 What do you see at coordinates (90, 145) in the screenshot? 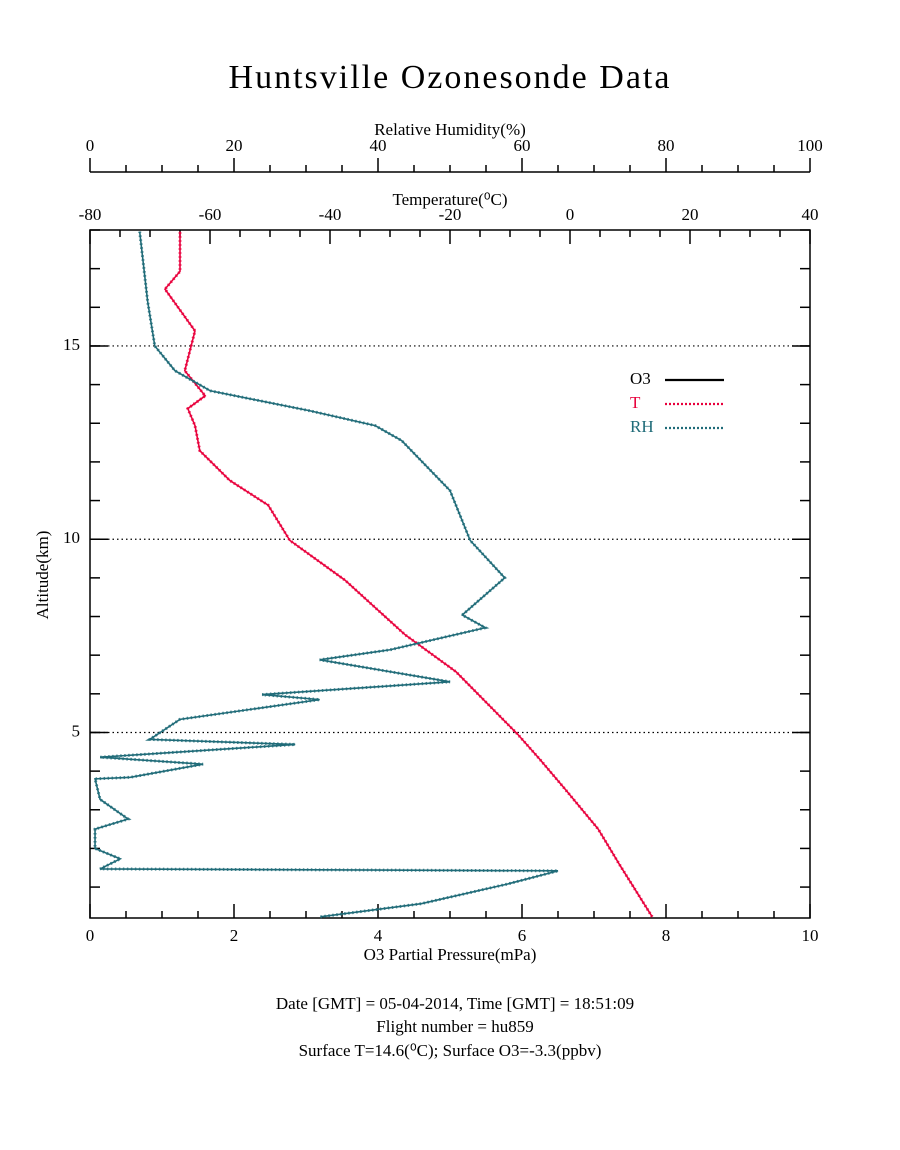
I see `x2-tick-label: 0` at bounding box center [90, 145].